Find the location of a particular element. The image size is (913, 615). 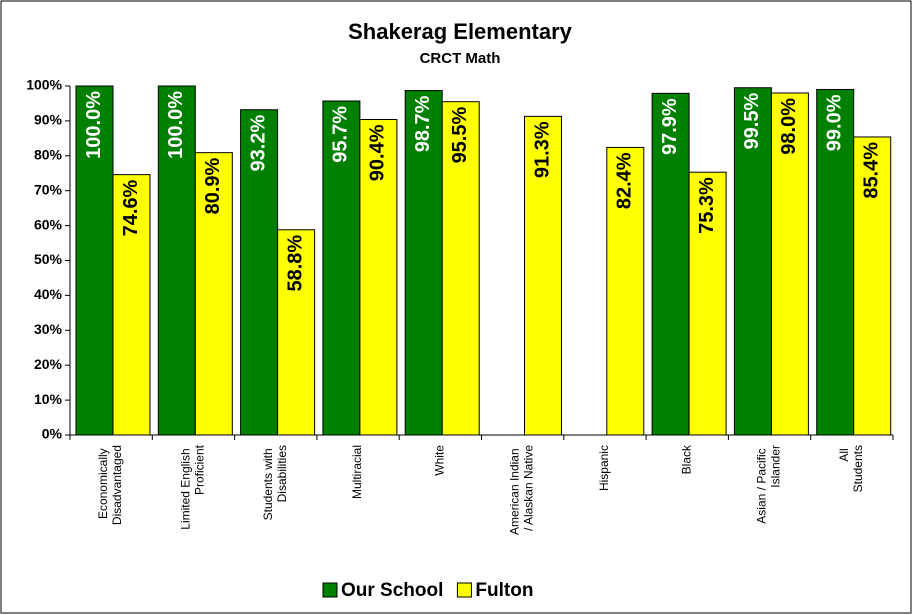

y-tick-label: 30% is located at coordinates (48, 329).